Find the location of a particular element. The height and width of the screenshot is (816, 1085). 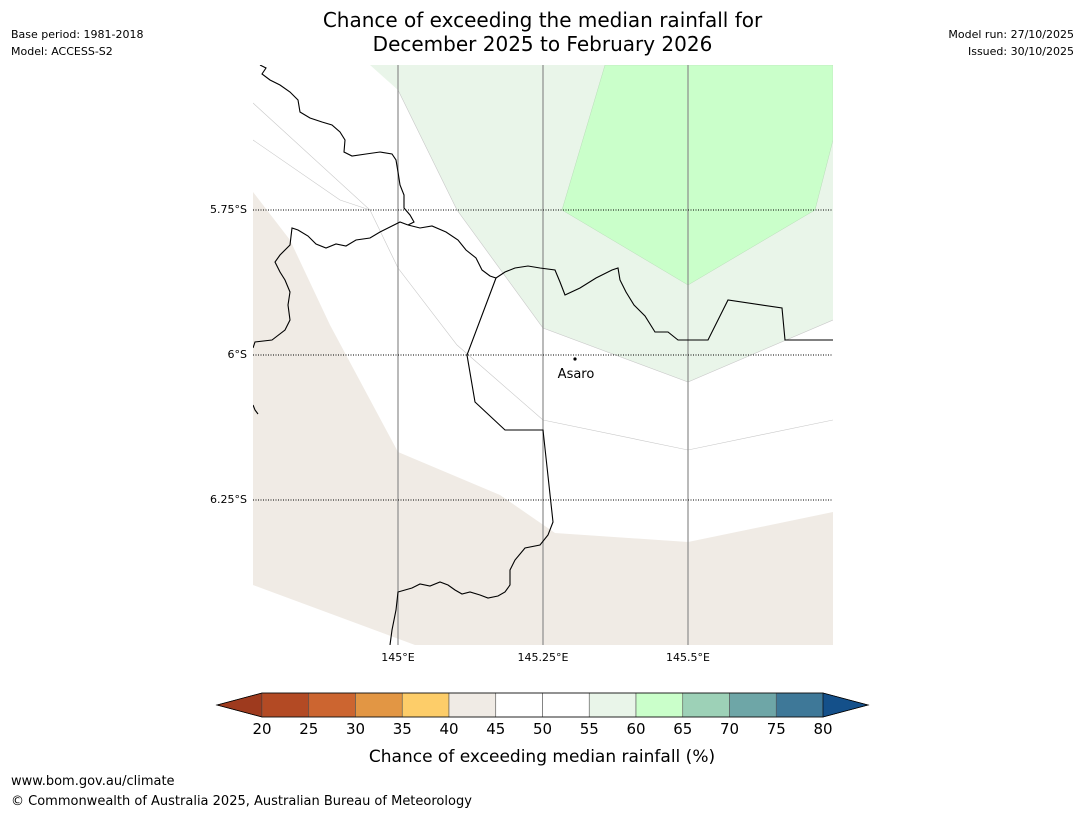

base-period-text: Base period: 1981-2018 is located at coordinates (77, 34).